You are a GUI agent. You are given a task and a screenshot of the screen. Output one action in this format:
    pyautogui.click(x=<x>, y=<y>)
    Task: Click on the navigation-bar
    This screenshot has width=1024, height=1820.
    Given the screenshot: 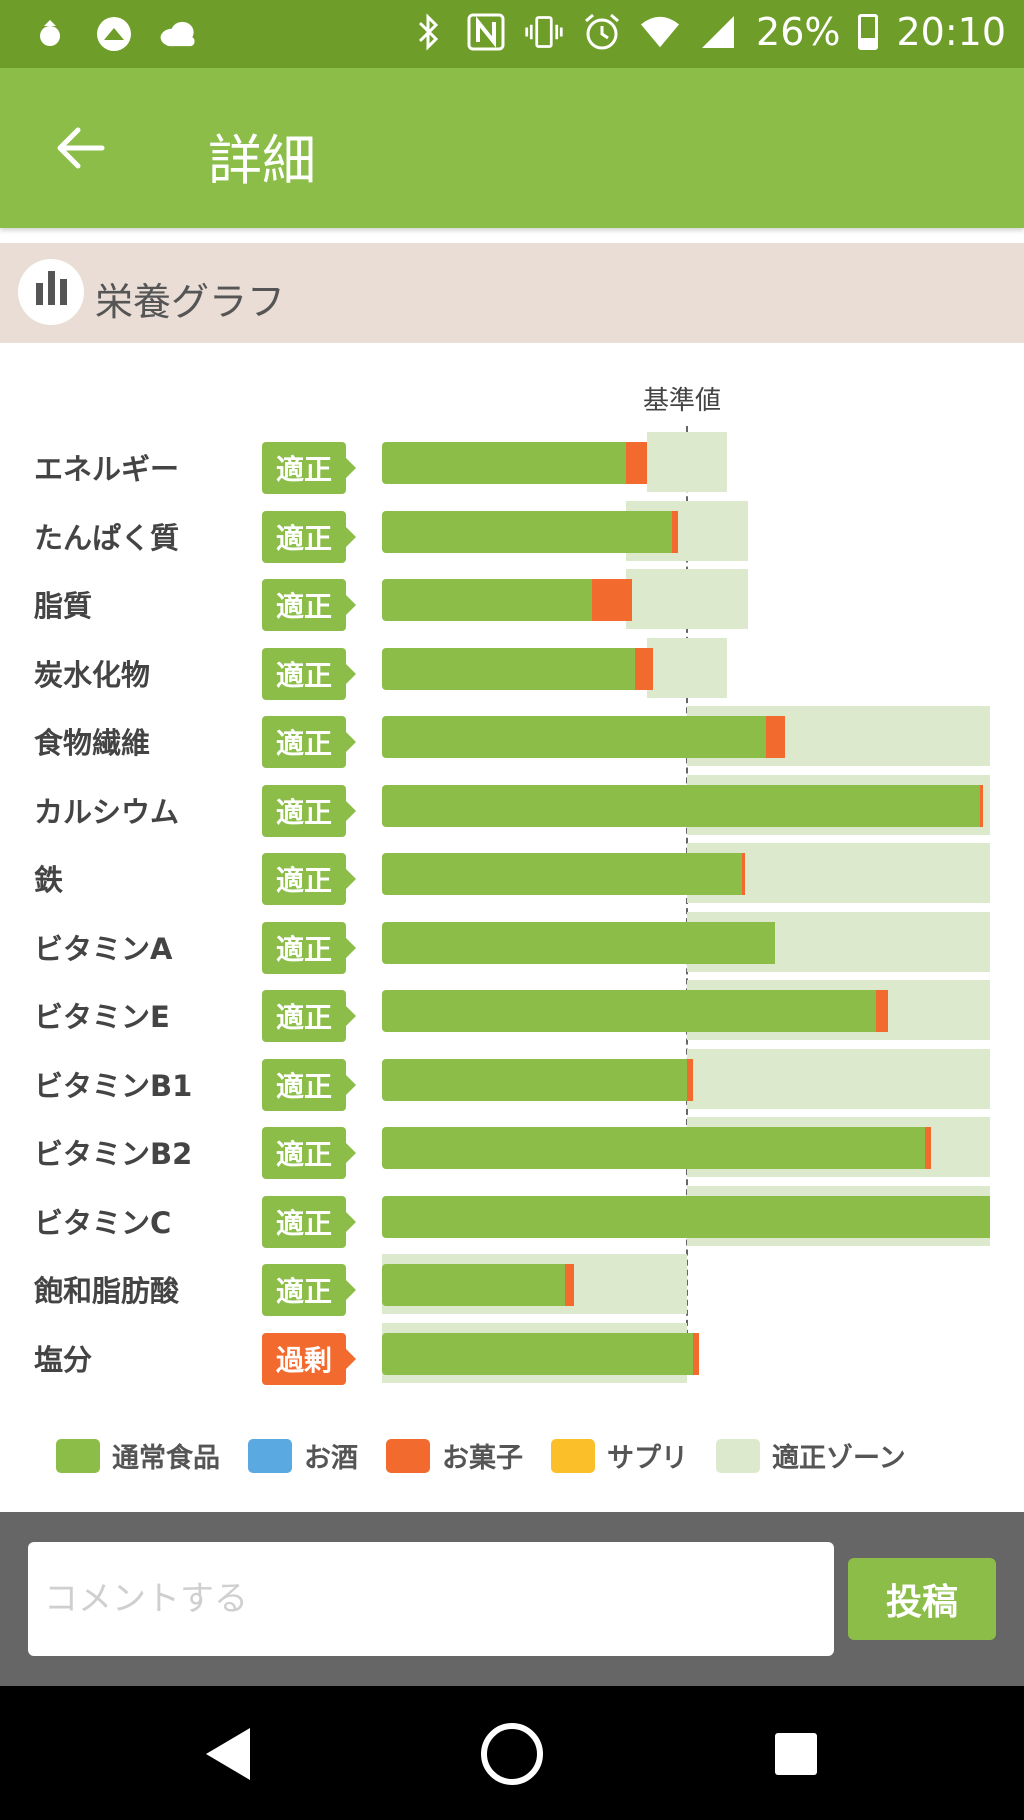 What is the action you would take?
    pyautogui.click(x=512, y=1753)
    